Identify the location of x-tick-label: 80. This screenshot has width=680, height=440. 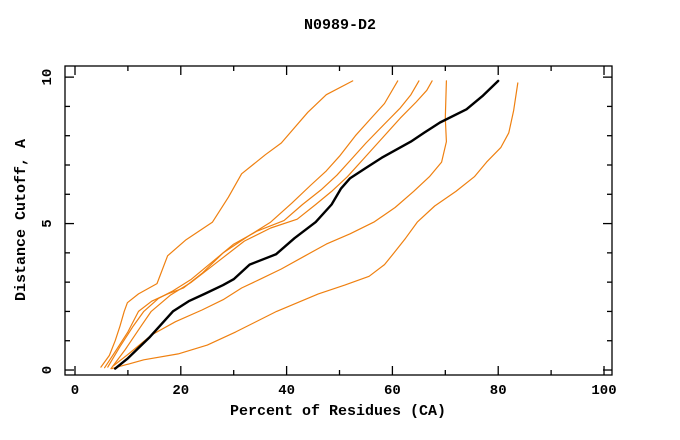
(498, 391).